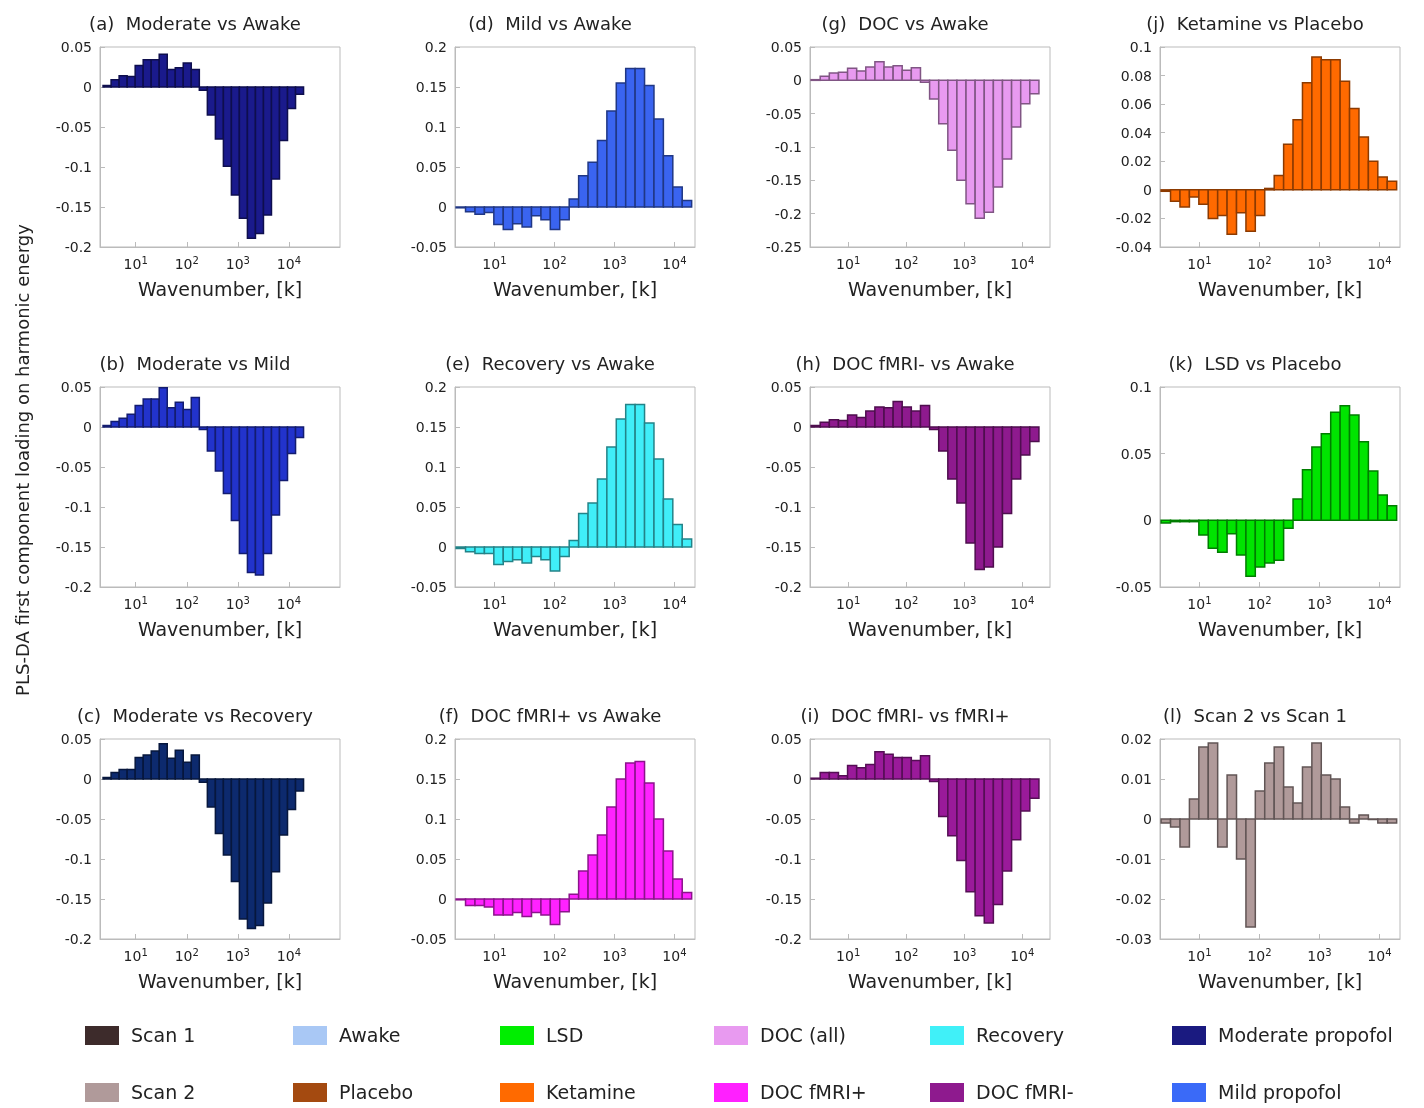 The image size is (1424, 1108). What do you see at coordinates (905, 363) in the screenshot?
I see `chart-title: (h) DOC fMRI- vs Awake` at bounding box center [905, 363].